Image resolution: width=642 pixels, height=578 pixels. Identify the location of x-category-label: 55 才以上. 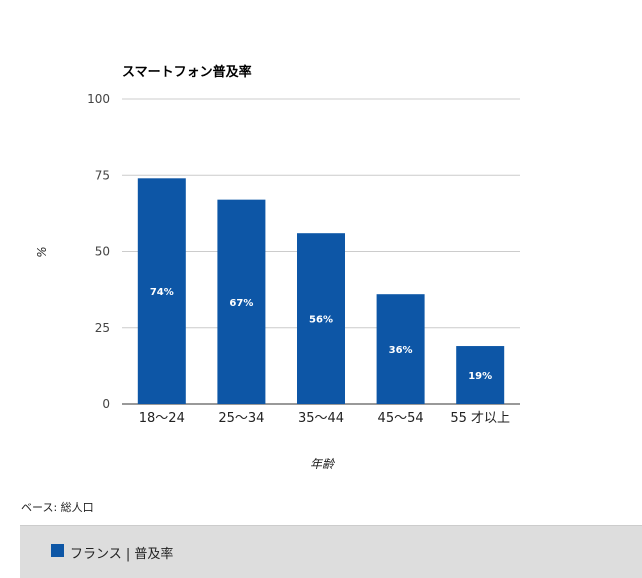
(480, 418).